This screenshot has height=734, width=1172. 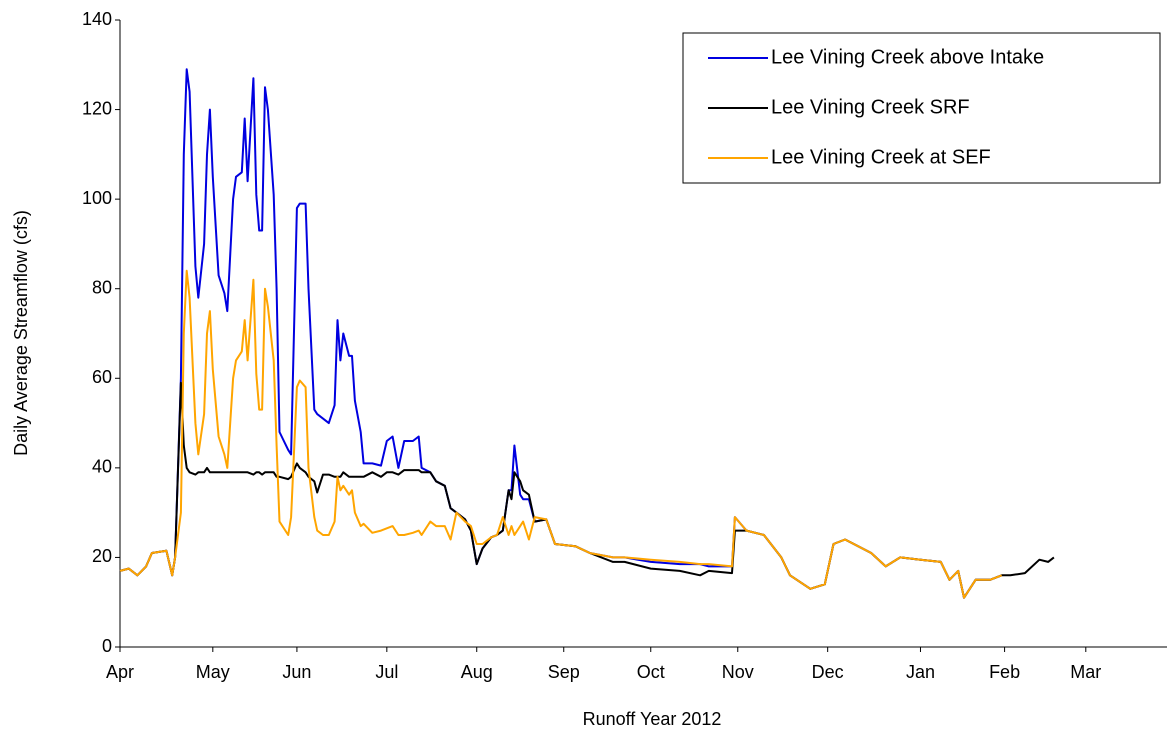 I want to click on y-tick-label: 80, so click(x=102, y=287).